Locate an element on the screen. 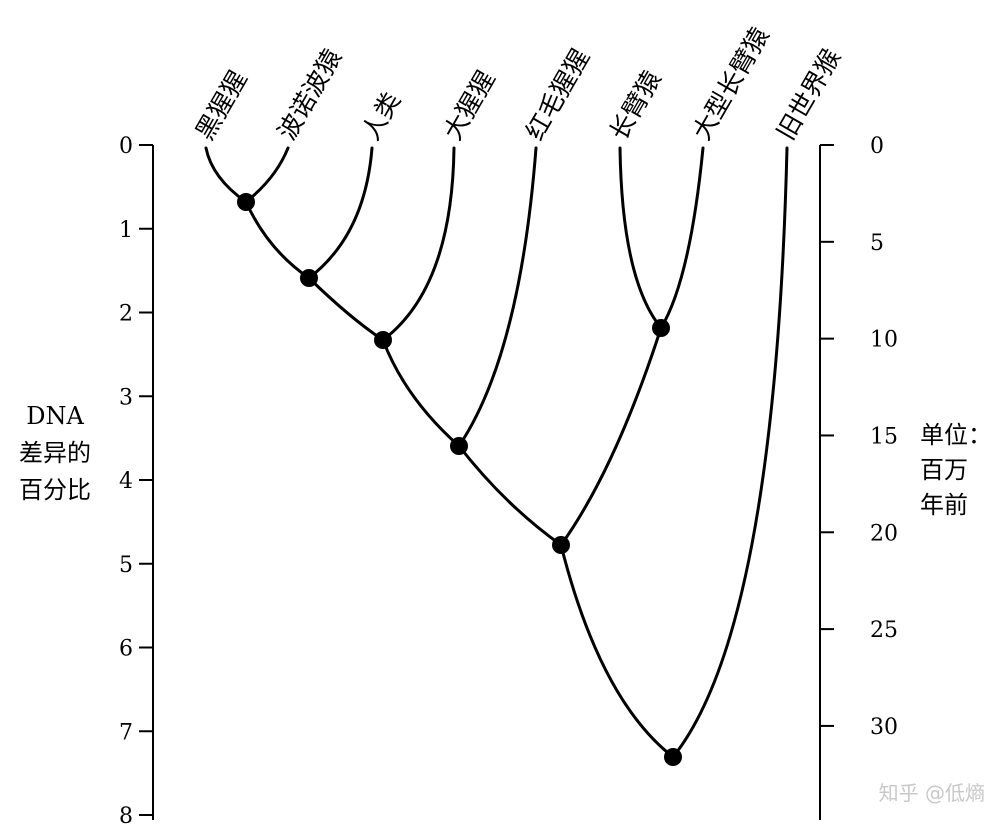 Image resolution: width=1000 pixels, height=833 pixels. node-chimp-bonobo is located at coordinates (246, 202).